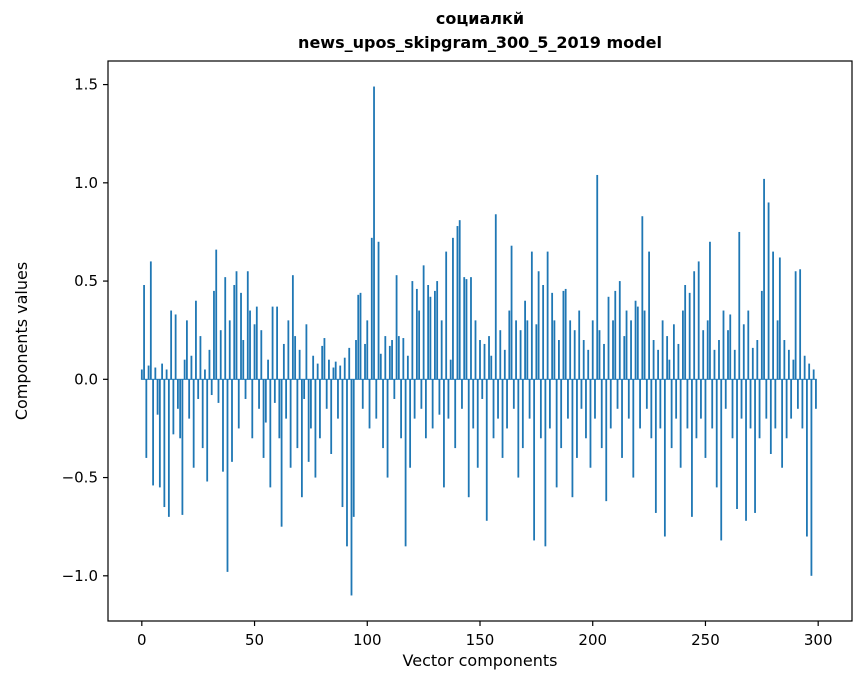 This screenshot has width=867, height=700. I want to click on chart-subtitle: news_upos_skipgram_300_5_2019 model, so click(480, 42).